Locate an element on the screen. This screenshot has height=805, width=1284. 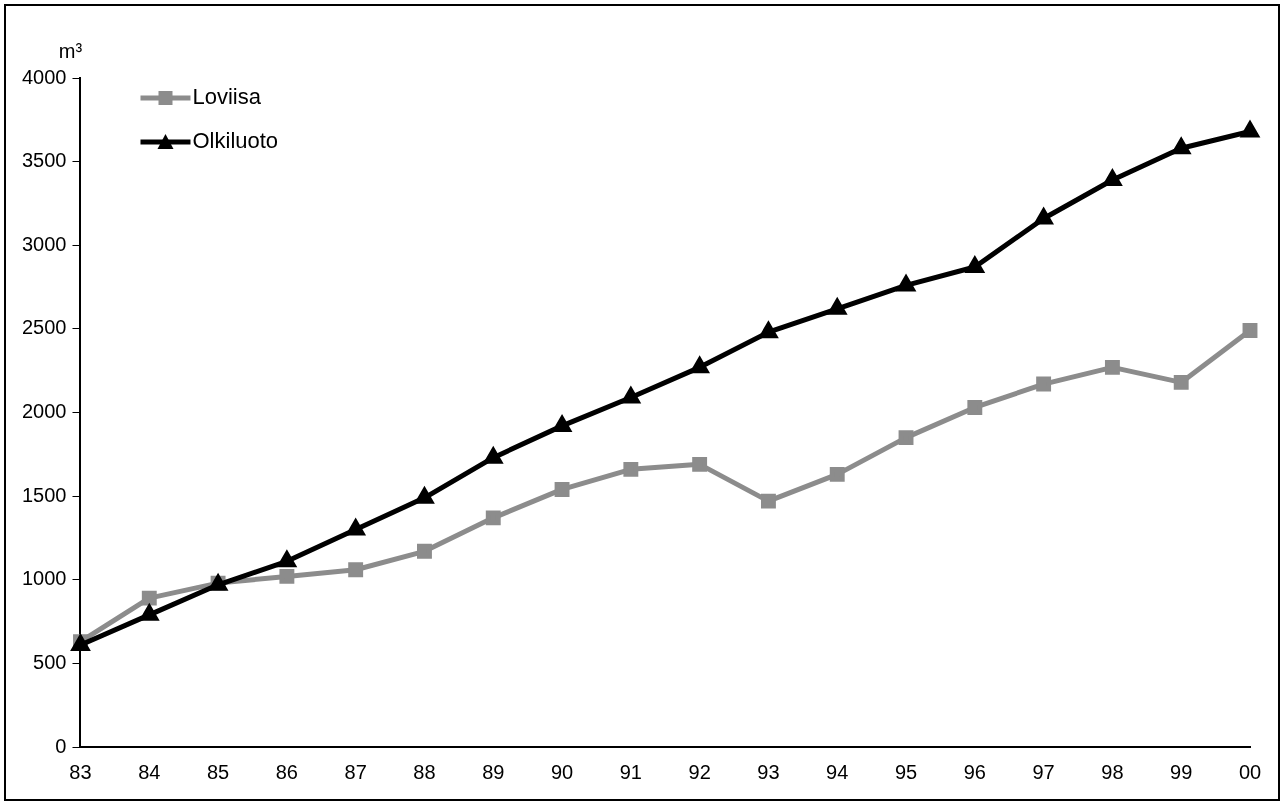
x-tick-label: 91 is located at coordinates (630, 771).